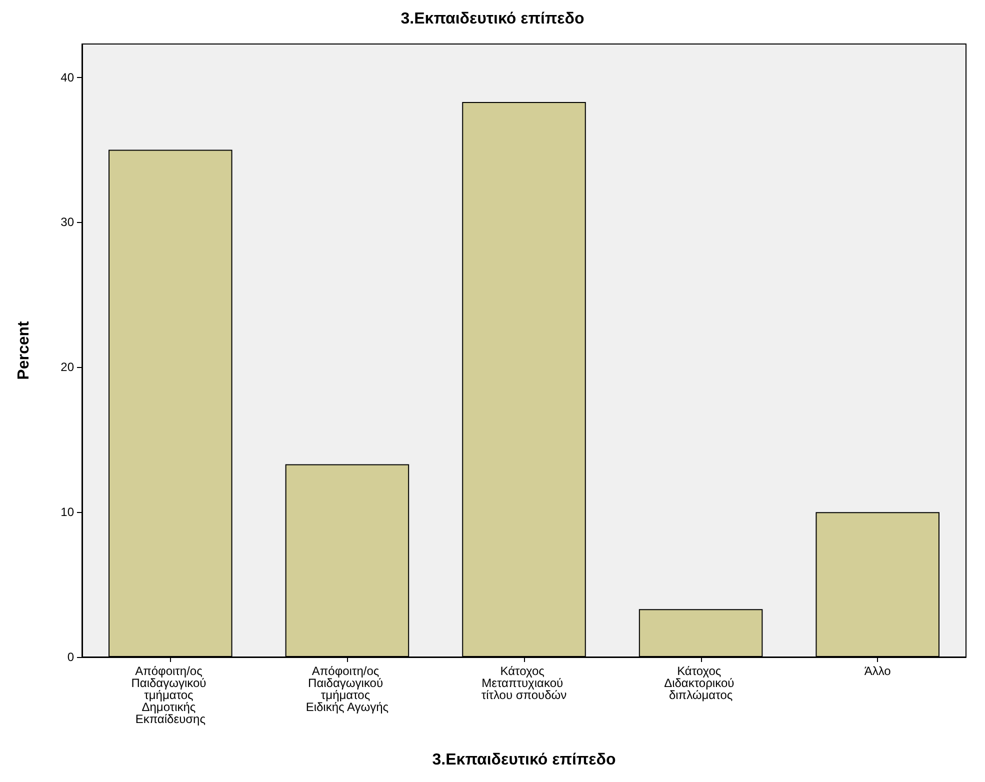 This screenshot has width=985, height=782. I want to click on x-tick-label: Απόφοιτη/ος Παιδαγωγικού τμήματος Δημοτικής Εκπαίδευσης, so click(170, 695).